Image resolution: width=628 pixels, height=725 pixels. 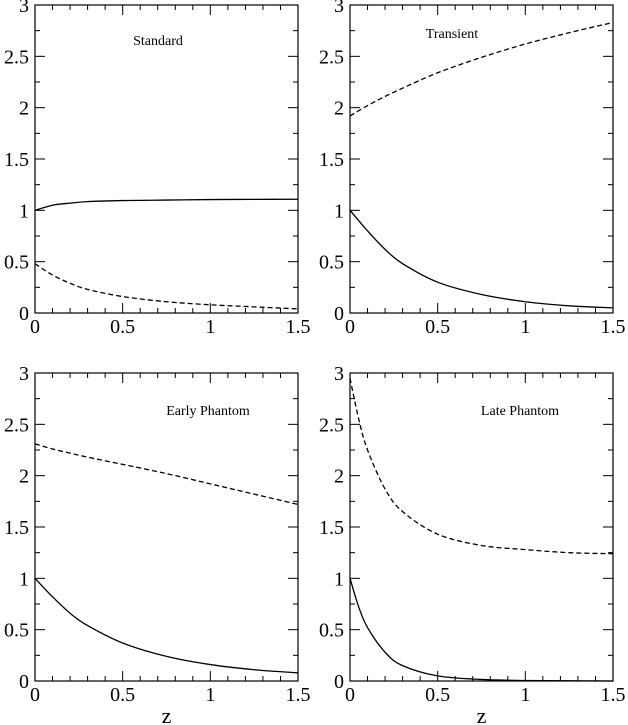 What do you see at coordinates (208, 411) in the screenshot?
I see `panel-title: Early Phantom` at bounding box center [208, 411].